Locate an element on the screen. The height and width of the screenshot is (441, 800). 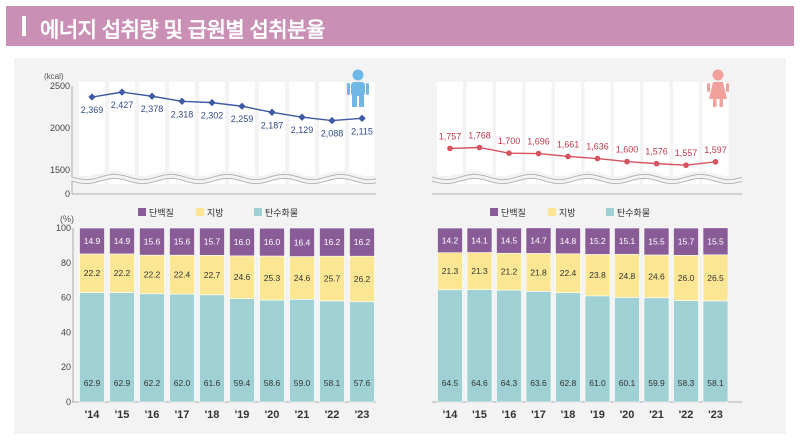
icon-torso is located at coordinates (358, 89).